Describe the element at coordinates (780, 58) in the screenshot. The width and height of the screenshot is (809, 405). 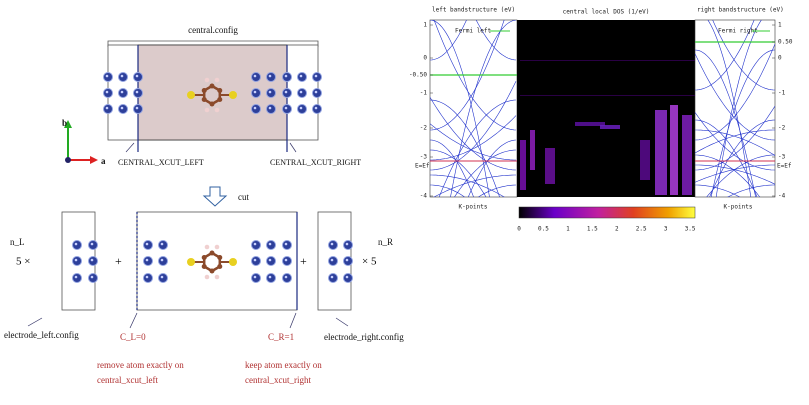
I see `y-tick-label: 0` at that location.